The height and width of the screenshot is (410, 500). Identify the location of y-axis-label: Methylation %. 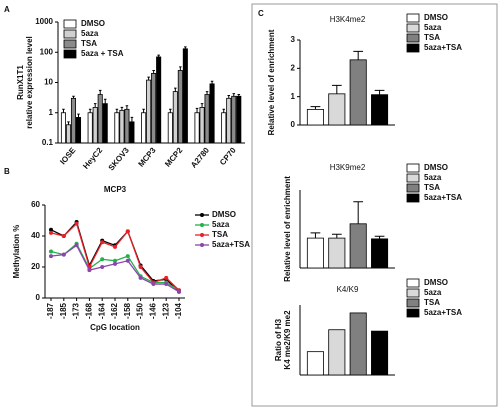
(16, 252).